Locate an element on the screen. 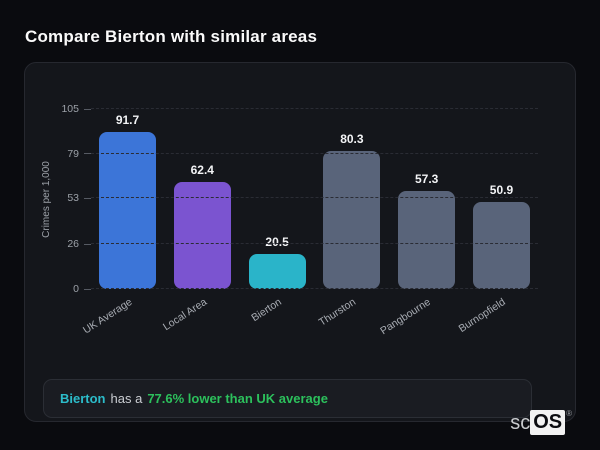 This screenshot has height=450, width=600. note-area-name: Bierton is located at coordinates (83, 398).